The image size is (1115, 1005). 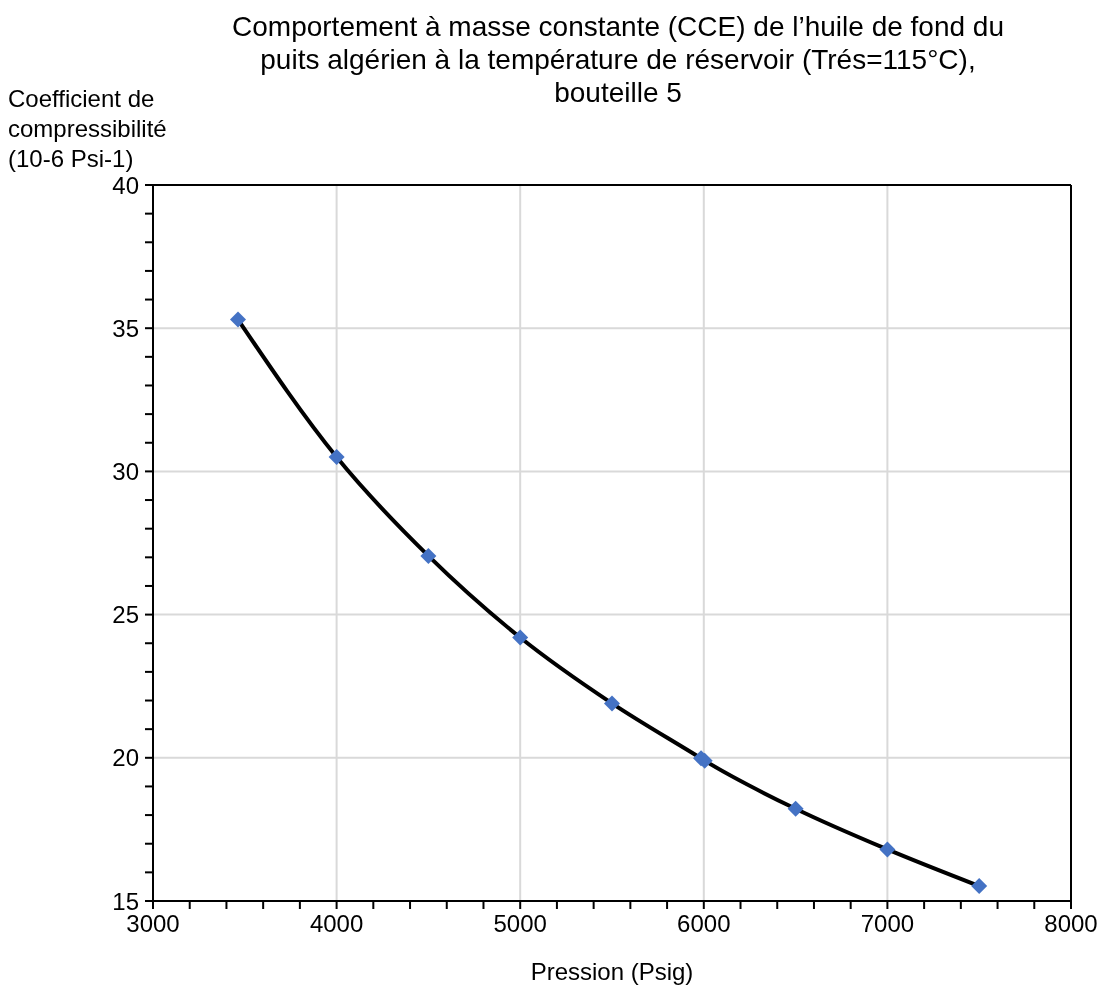 What do you see at coordinates (125, 185) in the screenshot?
I see `y-tick-label: 40` at bounding box center [125, 185].